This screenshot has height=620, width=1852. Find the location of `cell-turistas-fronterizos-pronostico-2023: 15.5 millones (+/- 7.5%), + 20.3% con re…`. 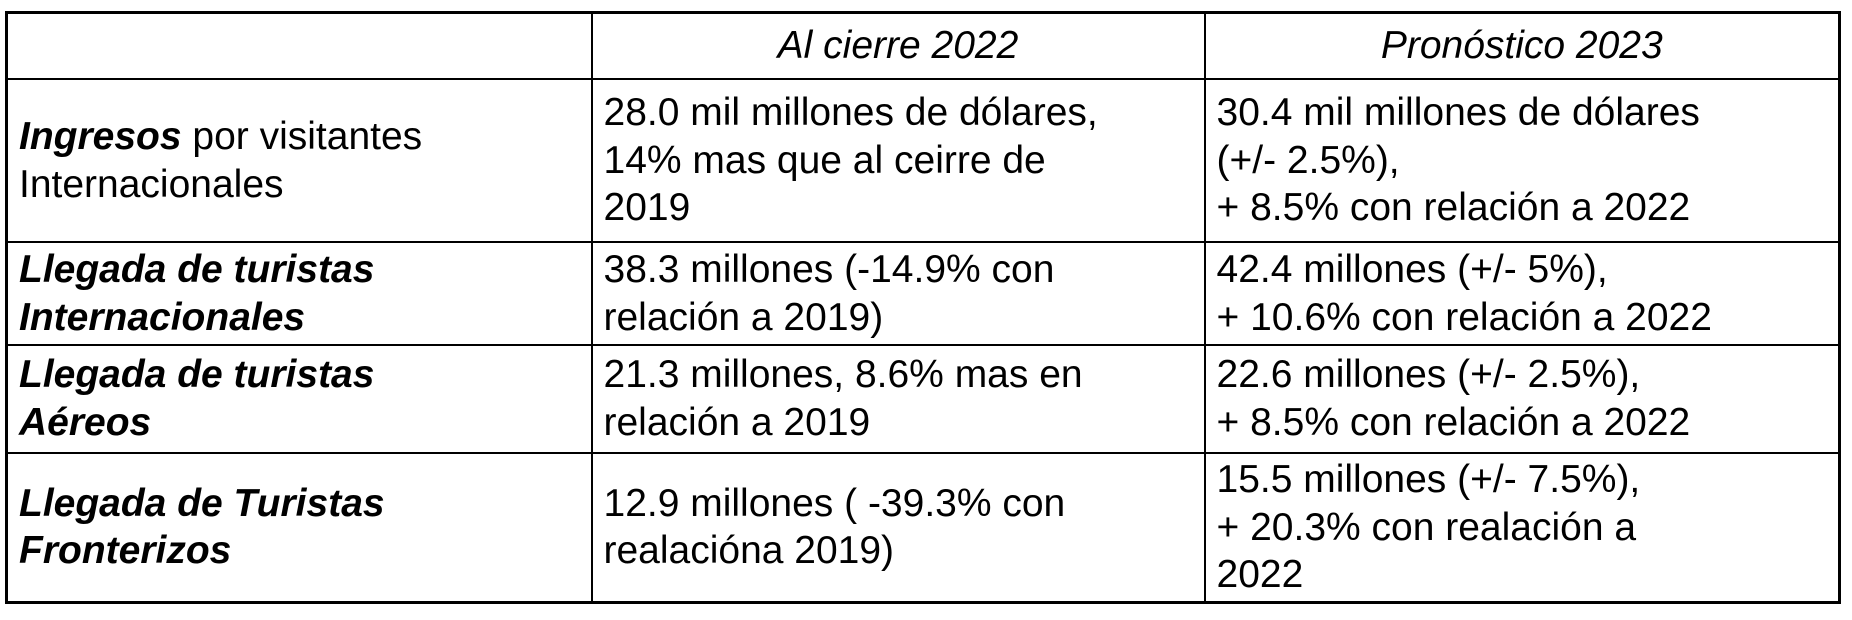

cell-turistas-fronterizos-pronostico-2023: 15.5 millones (+/- 7.5%), + 20.3% con re… is located at coordinates (1522, 527).